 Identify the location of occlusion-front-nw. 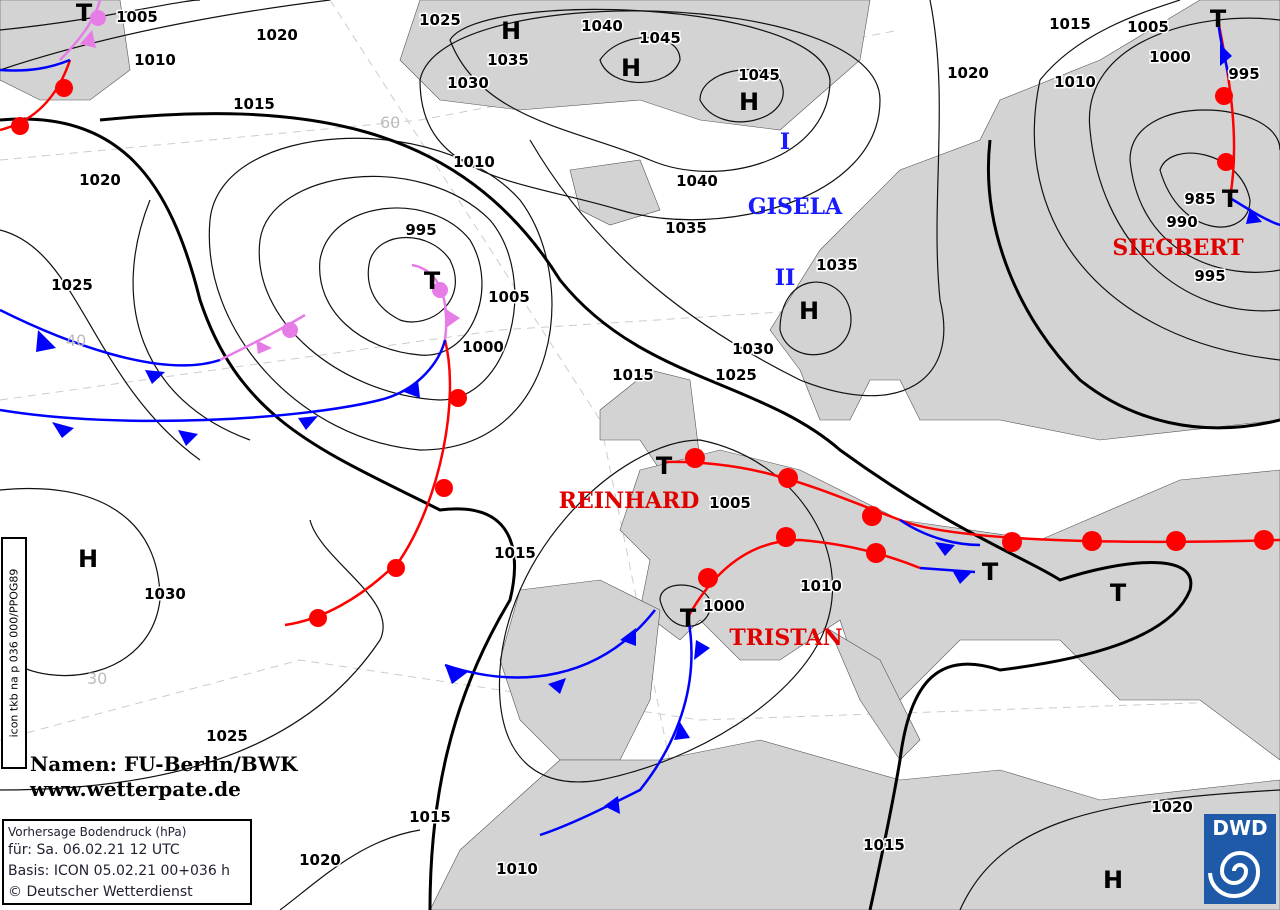
(80, 30).